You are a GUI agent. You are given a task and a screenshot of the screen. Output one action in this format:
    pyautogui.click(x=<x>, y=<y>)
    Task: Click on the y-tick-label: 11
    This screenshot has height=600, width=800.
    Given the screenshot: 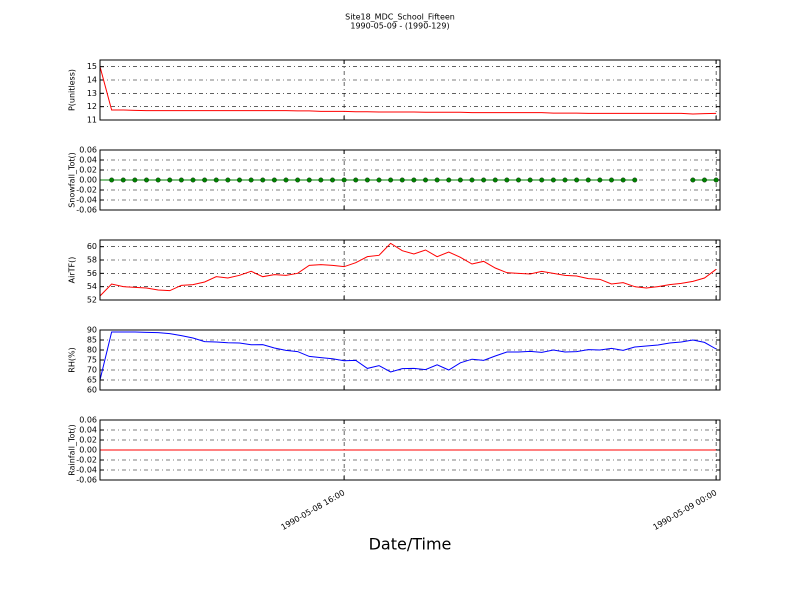 What is the action you would take?
    pyautogui.click(x=92, y=120)
    